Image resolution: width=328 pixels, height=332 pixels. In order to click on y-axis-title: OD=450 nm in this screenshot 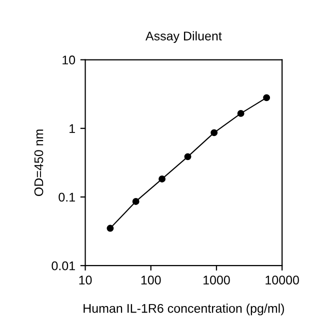, I will do `click(39, 163)`.